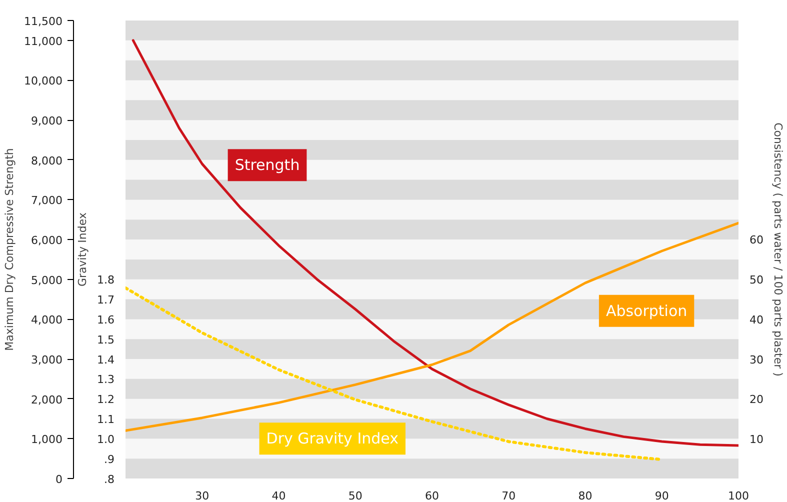  Describe the element at coordinates (43, 41) in the screenshot. I see `y-tick-label: 11,000` at that location.